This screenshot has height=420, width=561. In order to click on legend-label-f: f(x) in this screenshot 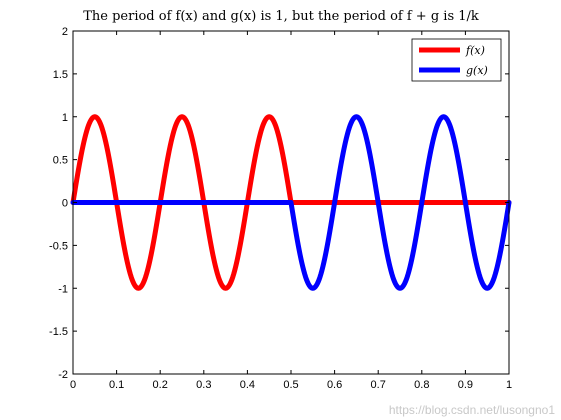, I will do `click(475, 50)`.